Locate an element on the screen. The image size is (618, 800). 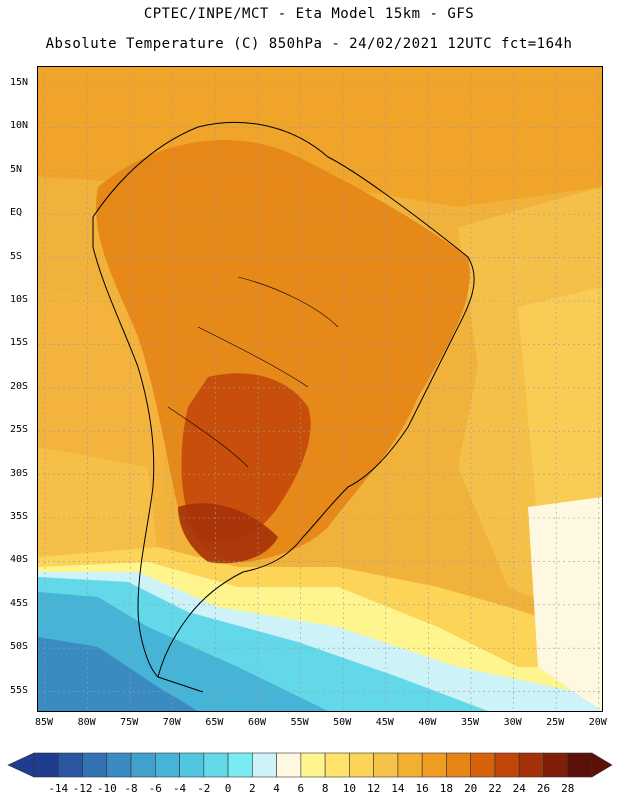
longitude-label: 55W is located at coordinates (299, 722).